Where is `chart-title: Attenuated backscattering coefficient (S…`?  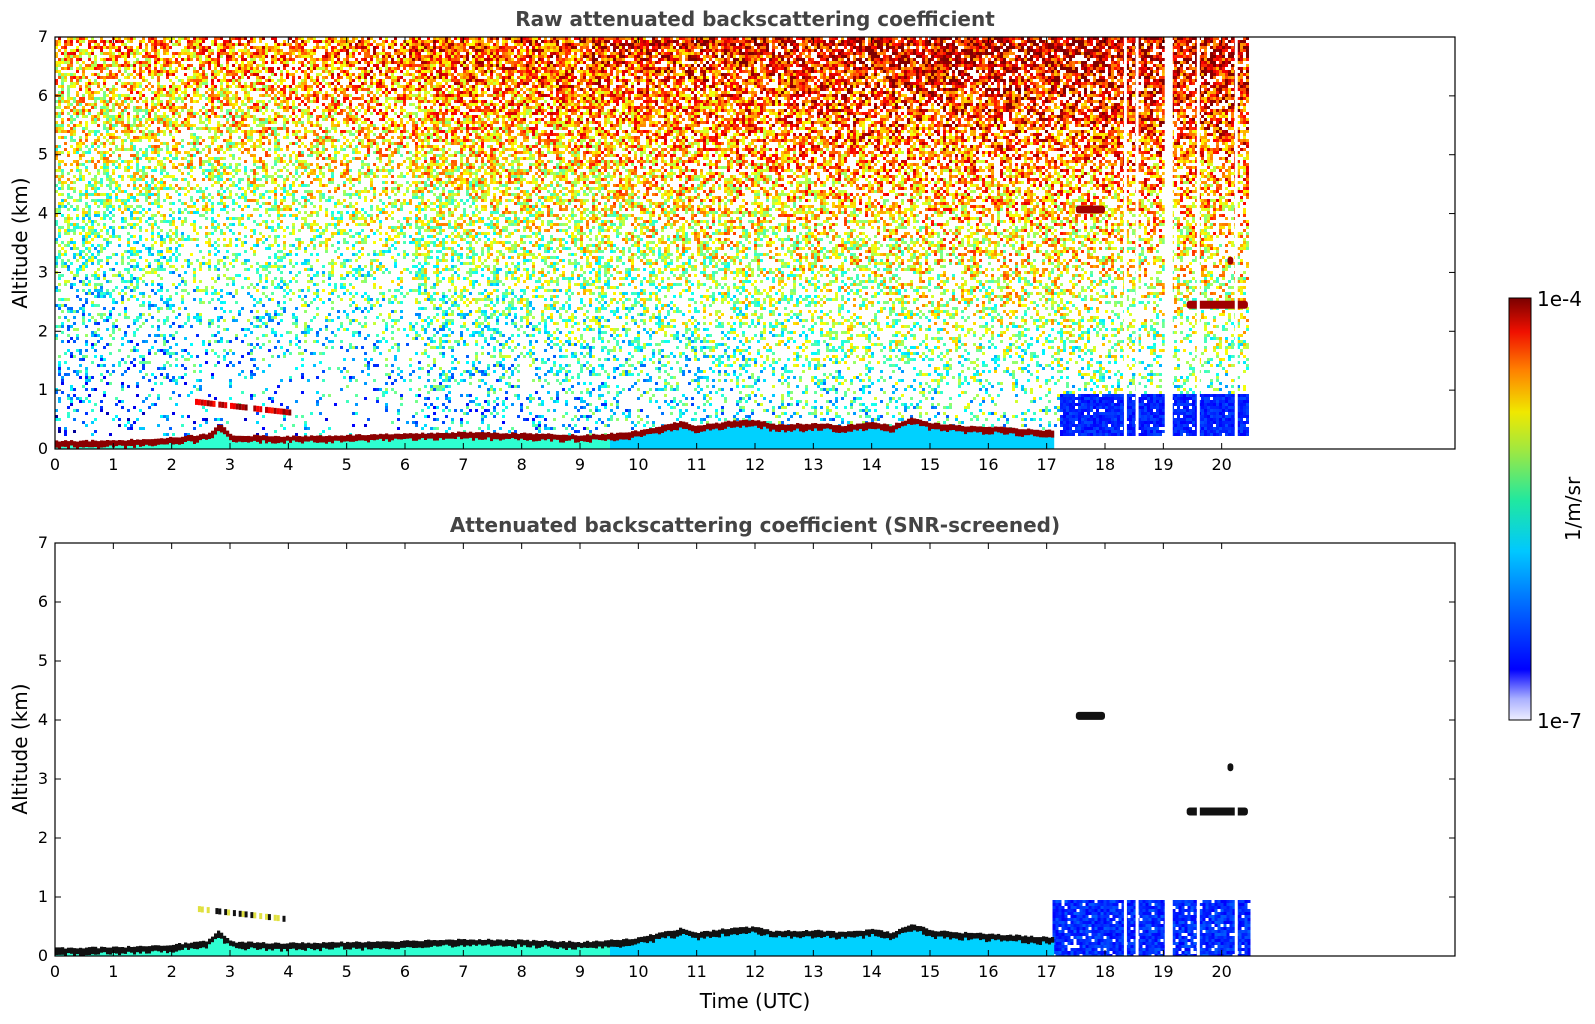
chart-title: Attenuated backscattering coefficient (S… is located at coordinates (755, 525).